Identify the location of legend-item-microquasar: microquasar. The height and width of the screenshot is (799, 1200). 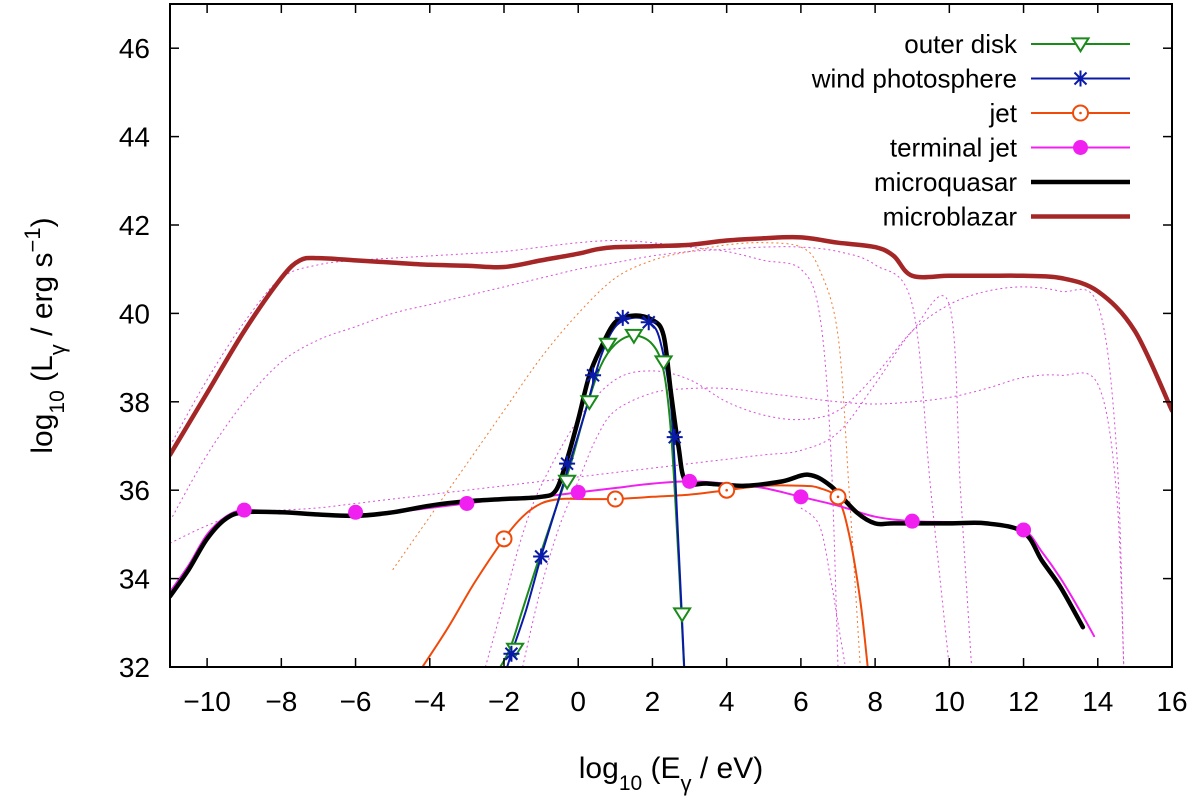
(1002, 182).